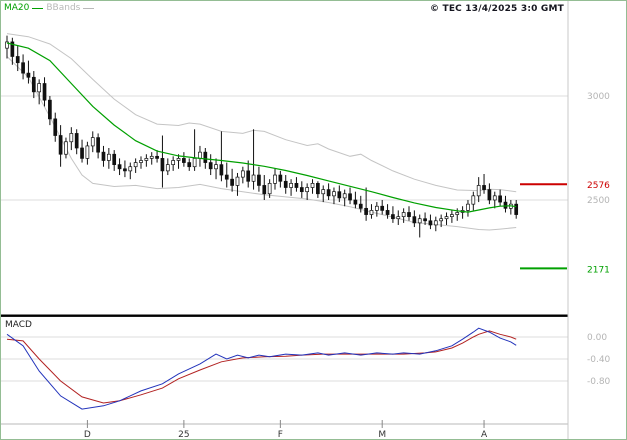 The width and height of the screenshot is (627, 440). I want to click on month-label: F, so click(280, 435).